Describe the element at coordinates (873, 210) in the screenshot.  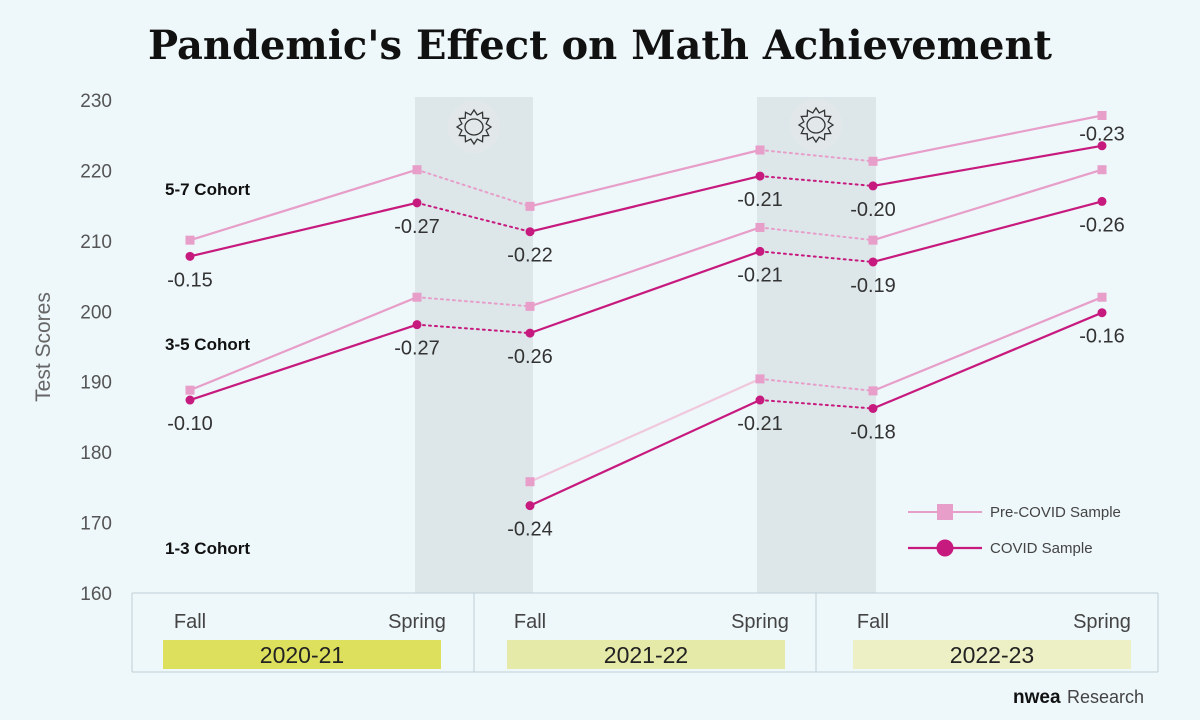
I see `effect-size-label: -0.20` at that location.